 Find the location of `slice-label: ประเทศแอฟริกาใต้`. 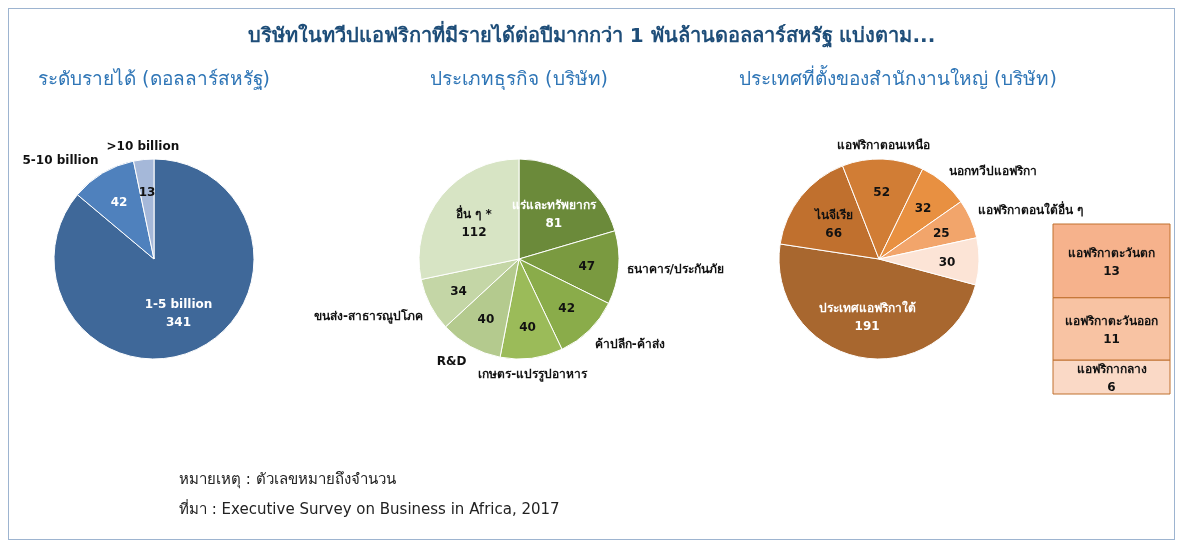

slice-label: ประเทศแอฟริกาใต้ is located at coordinates (867, 307).